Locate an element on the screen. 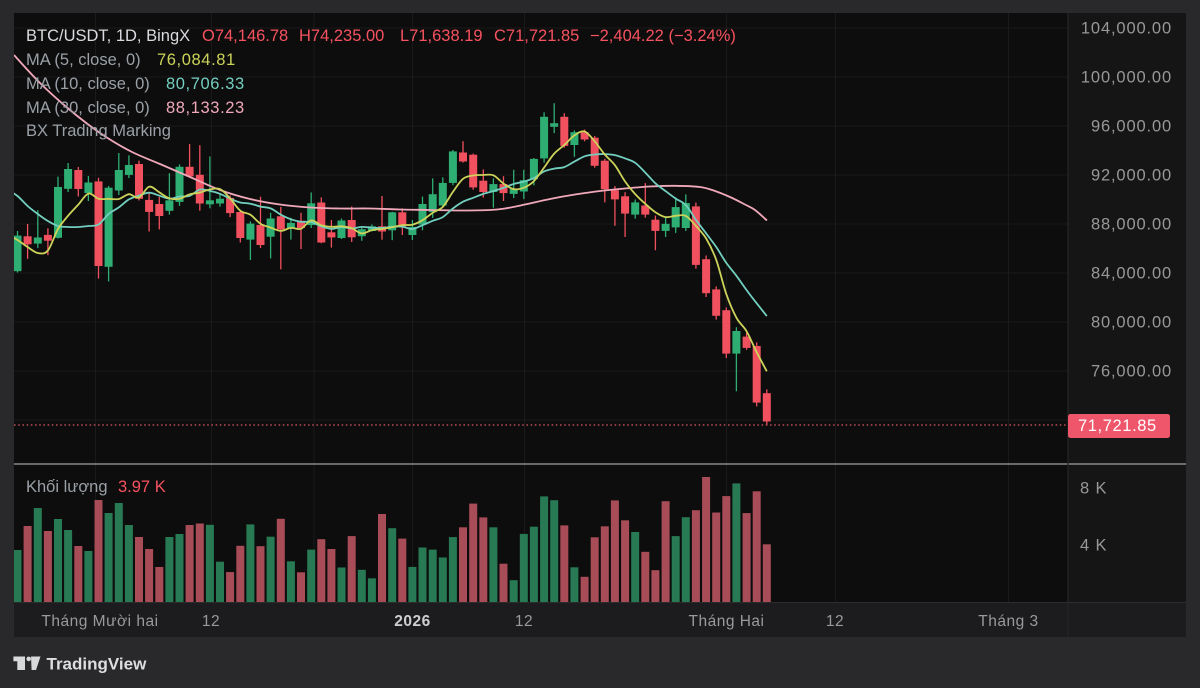 The height and width of the screenshot is (688, 1200). svg-text: Tháng Mười hai is located at coordinates (99, 621).